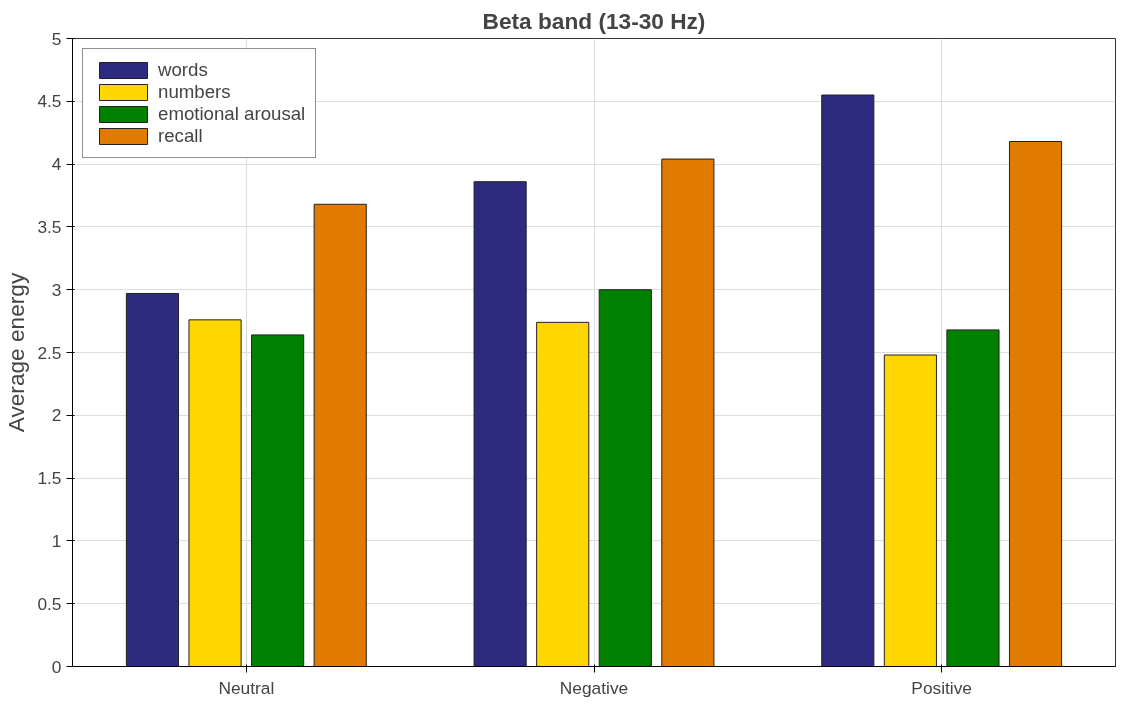  What do you see at coordinates (246, 687) in the screenshot?
I see `x-tick-label: Neutral` at bounding box center [246, 687].